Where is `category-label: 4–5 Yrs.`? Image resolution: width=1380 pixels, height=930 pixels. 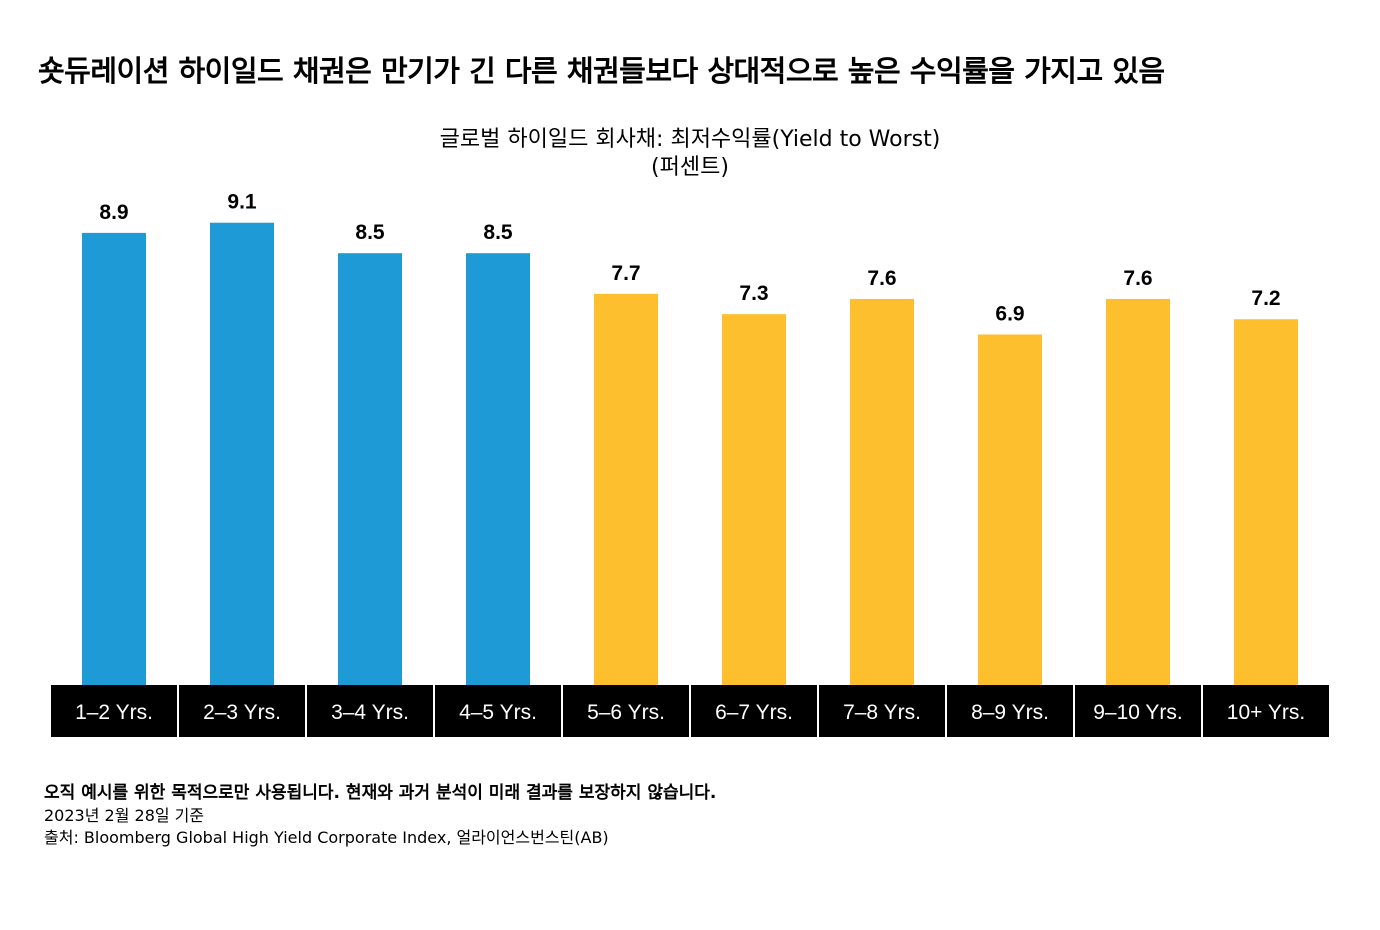
category-label: 4–5 Yrs. is located at coordinates (498, 712).